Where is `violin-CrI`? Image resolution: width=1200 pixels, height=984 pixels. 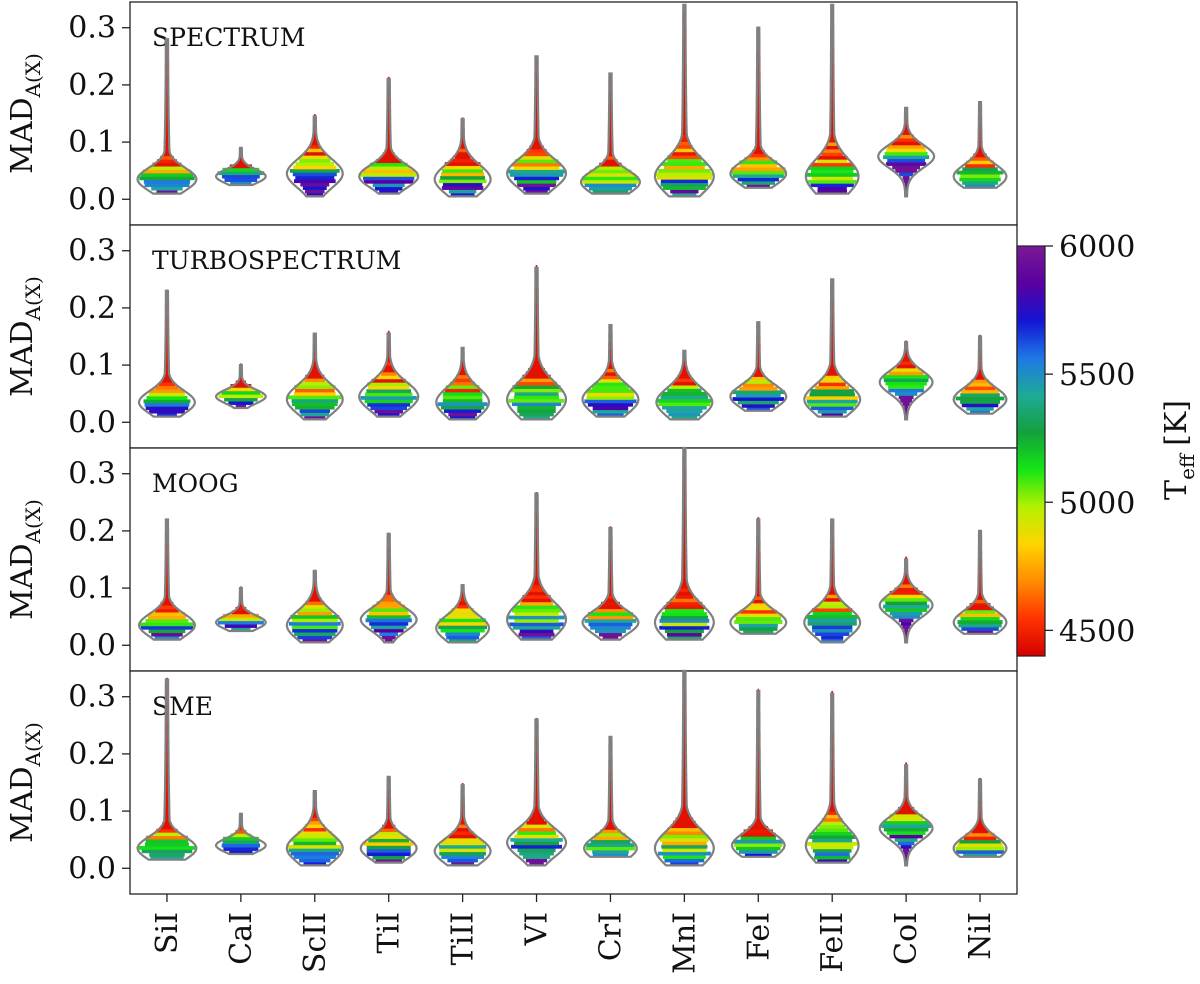 violin-CrI is located at coordinates (610, 796).